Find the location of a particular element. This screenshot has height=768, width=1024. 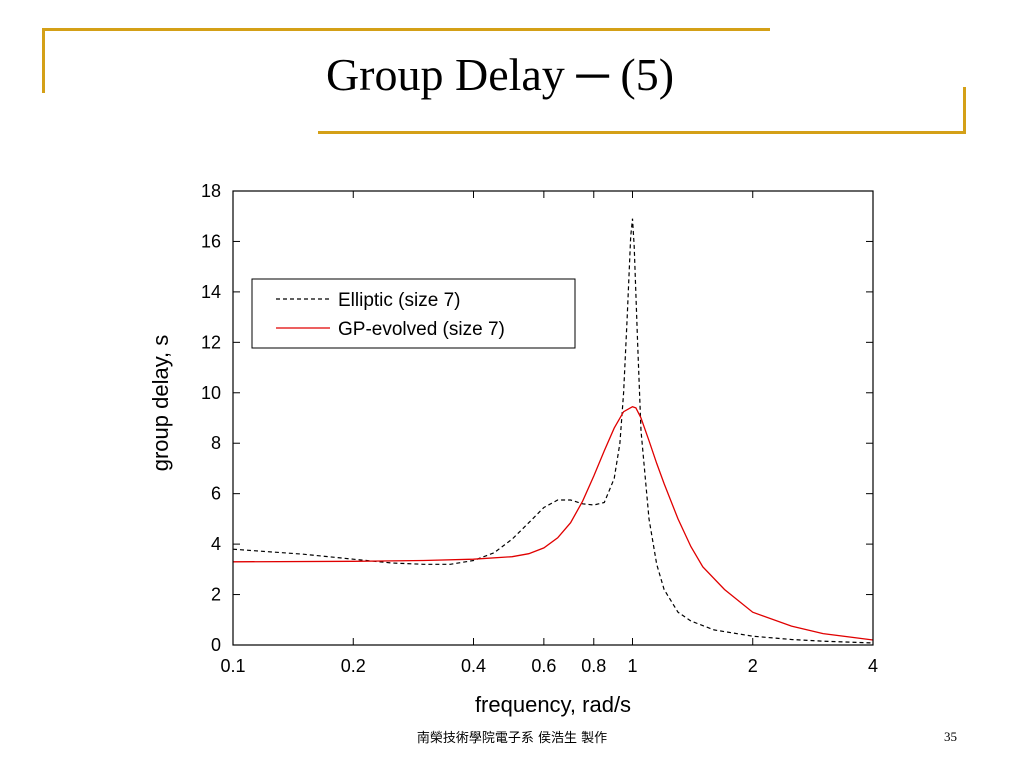

legend-label-elliptic: Elliptic (size 7) is located at coordinates (399, 300).